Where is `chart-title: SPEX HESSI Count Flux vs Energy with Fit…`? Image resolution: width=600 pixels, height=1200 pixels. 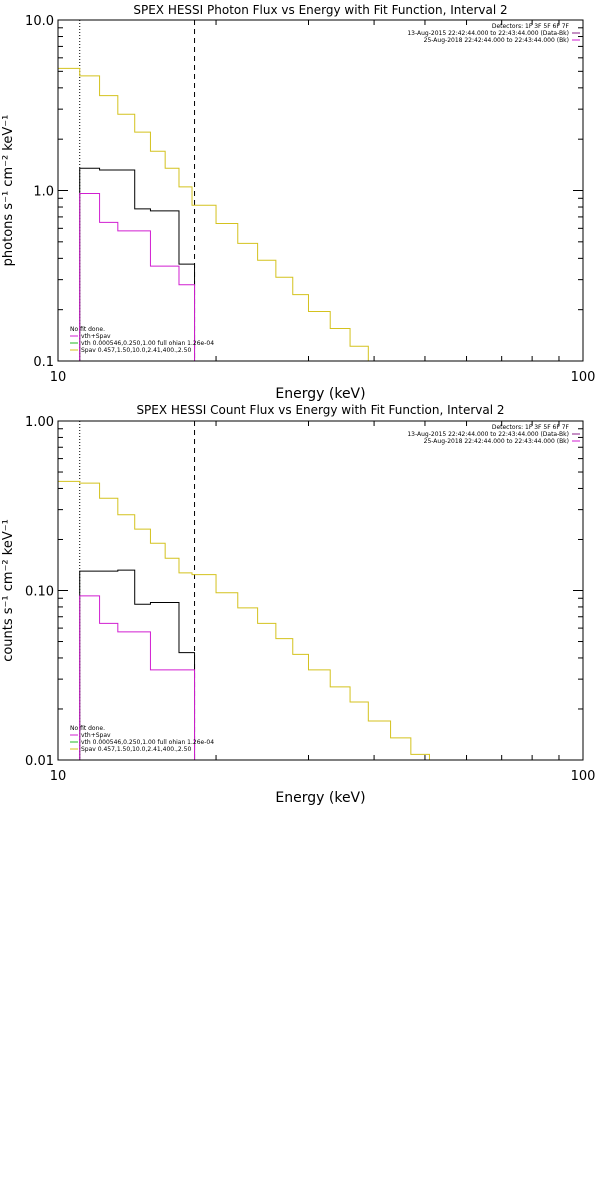 chart-title: SPEX HESSI Count Flux vs Energy with Fit… is located at coordinates (320, 410).